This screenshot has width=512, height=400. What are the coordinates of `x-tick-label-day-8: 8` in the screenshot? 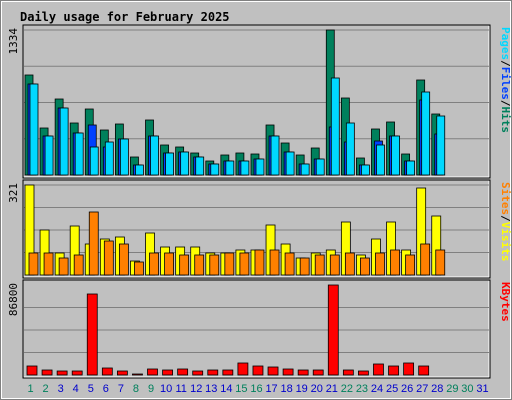 It's located at (136, 389).